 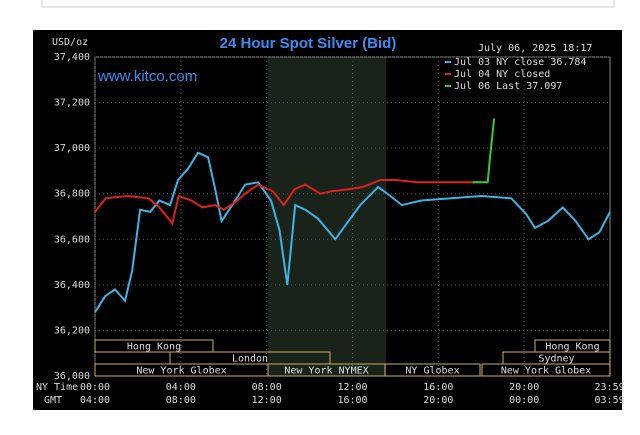 What do you see at coordinates (520, 62) in the screenshot?
I see `legend-label: Jul 03 NY close 36.784` at bounding box center [520, 62].